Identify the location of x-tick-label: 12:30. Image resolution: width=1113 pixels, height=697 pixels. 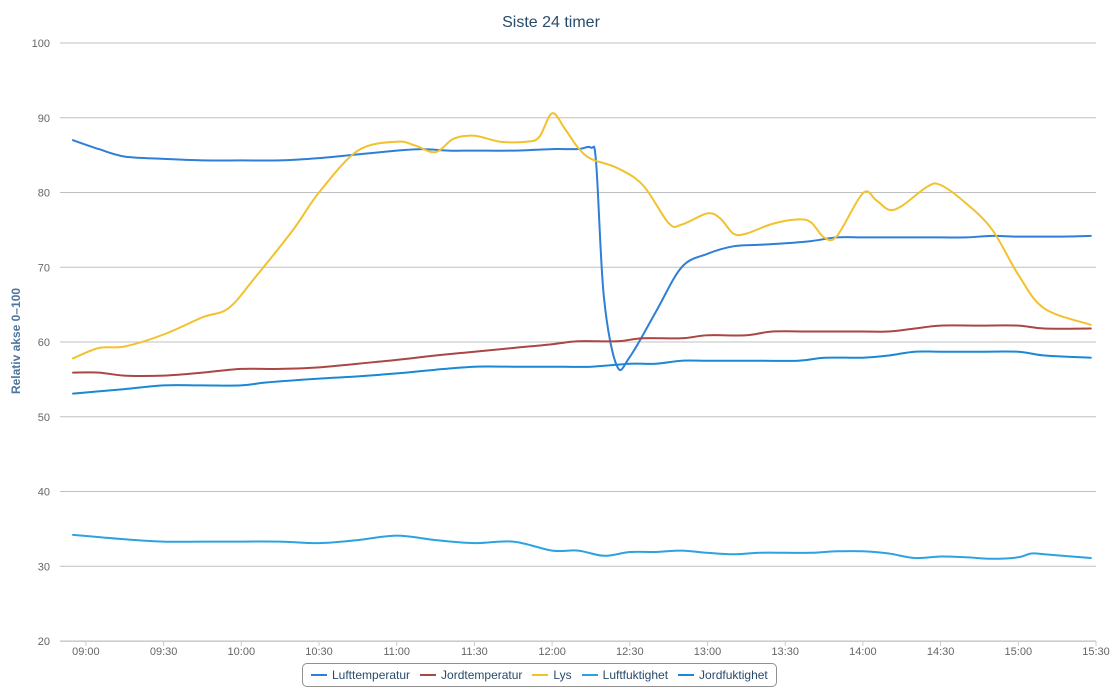
(630, 652).